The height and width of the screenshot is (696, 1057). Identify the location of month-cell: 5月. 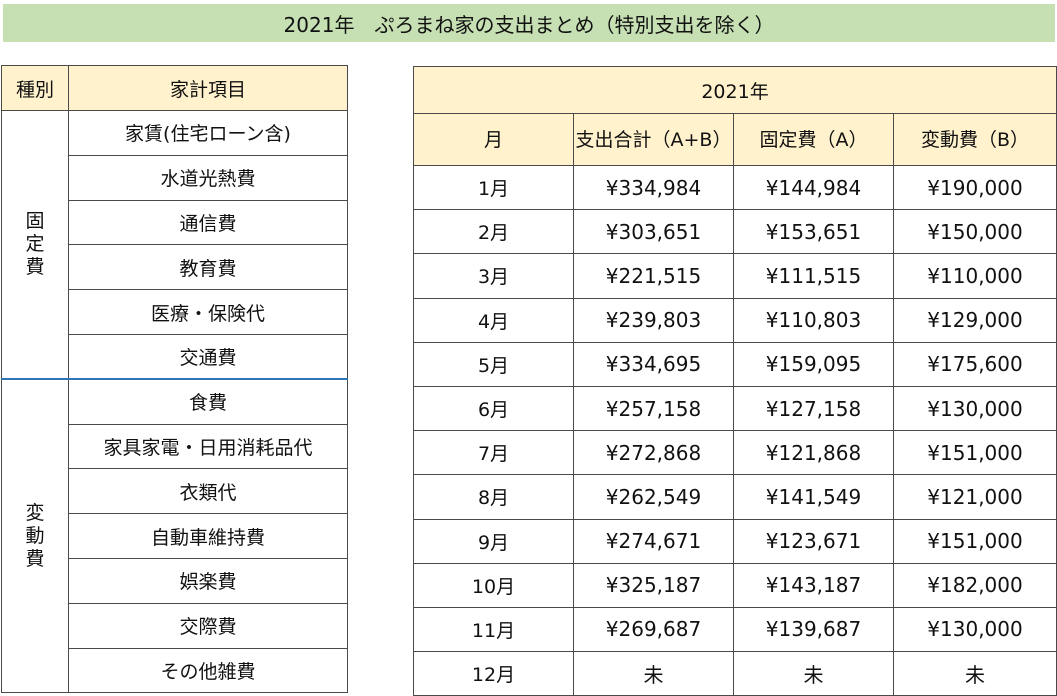
(493, 364).